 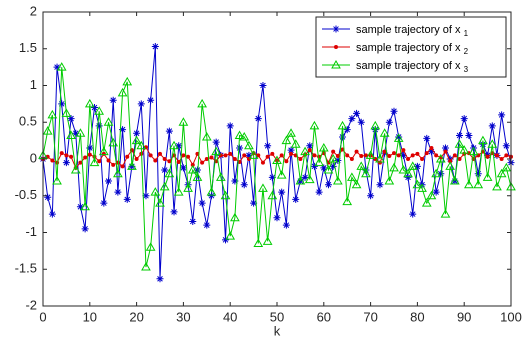 I want to click on legend-label: sample trajectory of x 1, so click(x=412, y=31).